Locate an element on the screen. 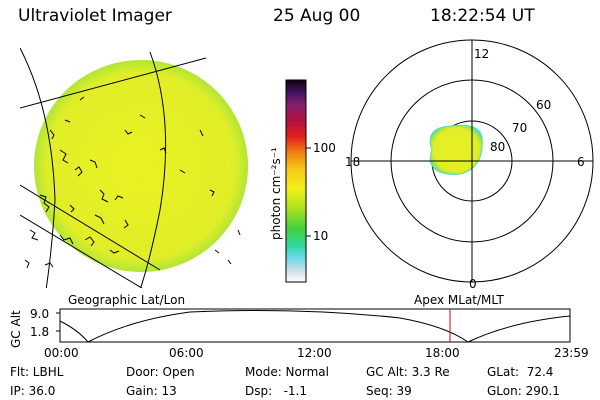 This screenshot has width=600, height=400. mode-info: Mode: Normal is located at coordinates (287, 372).